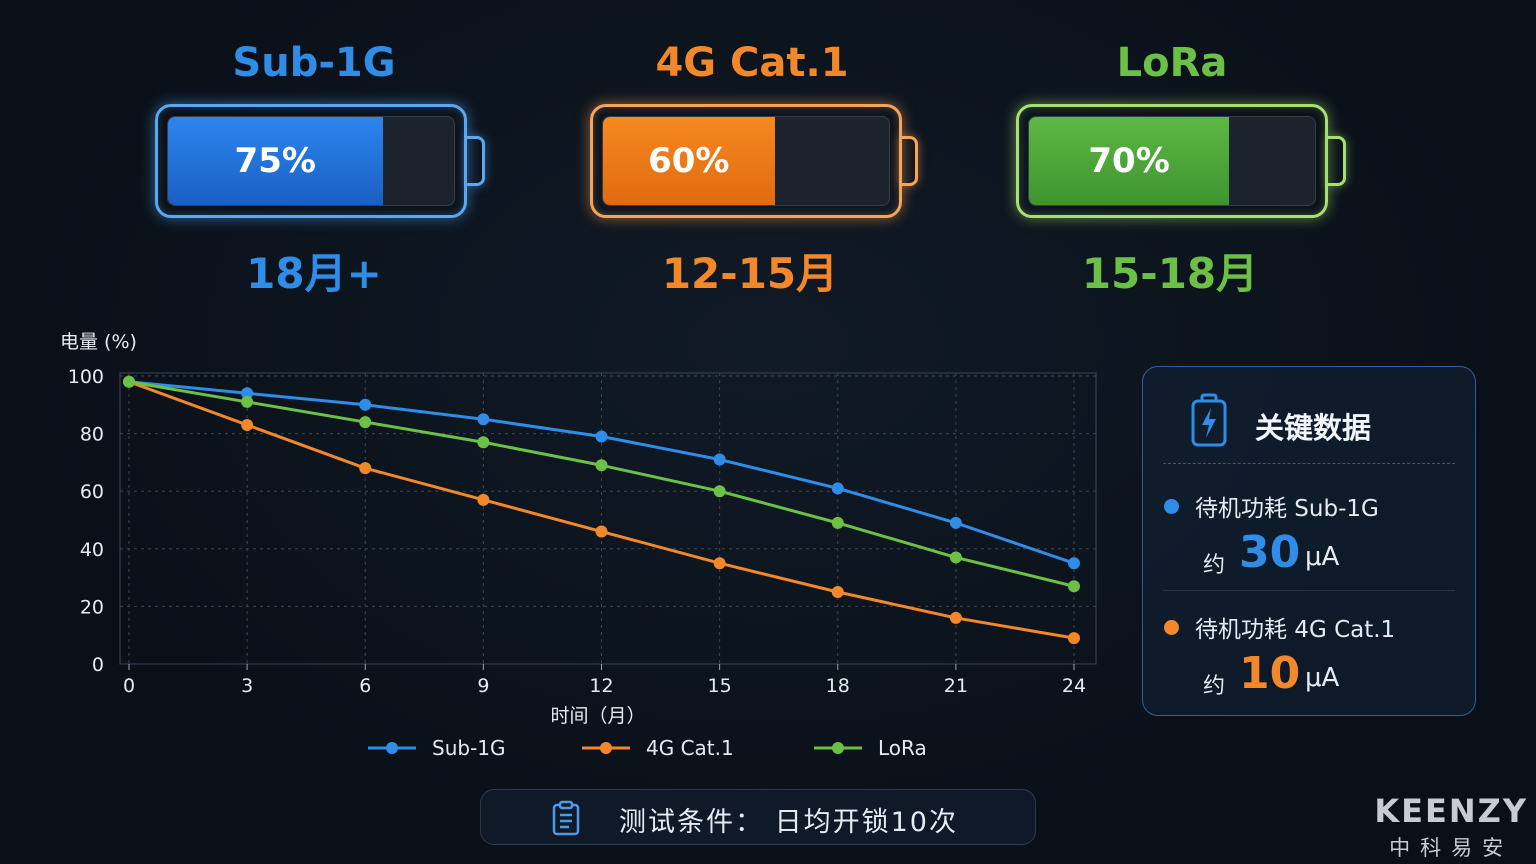 Image resolution: width=1536 pixels, height=864 pixels. I want to click on legend-label: Sub-1G, so click(469, 748).